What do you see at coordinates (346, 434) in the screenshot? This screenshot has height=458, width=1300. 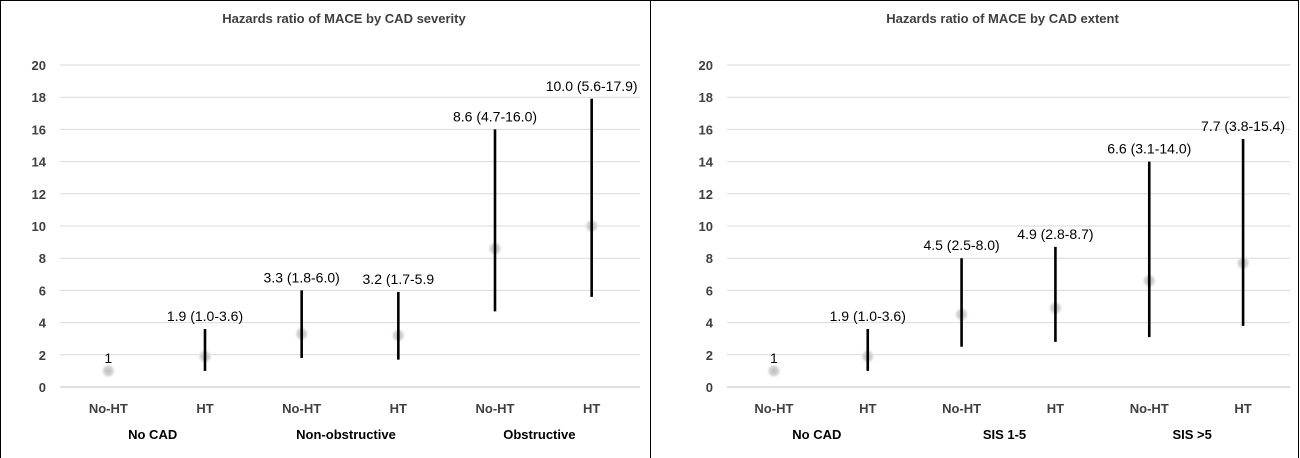 I see `group-label: Non-obstructive` at bounding box center [346, 434].